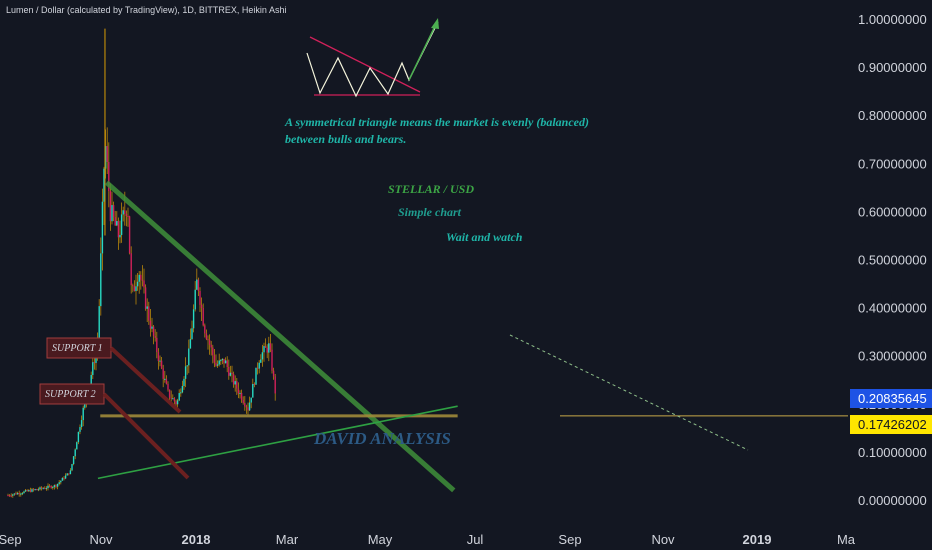 The height and width of the screenshot is (550, 932). What do you see at coordinates (892, 211) in the screenshot?
I see `y-tick-label: 0.60000000` at bounding box center [892, 211].